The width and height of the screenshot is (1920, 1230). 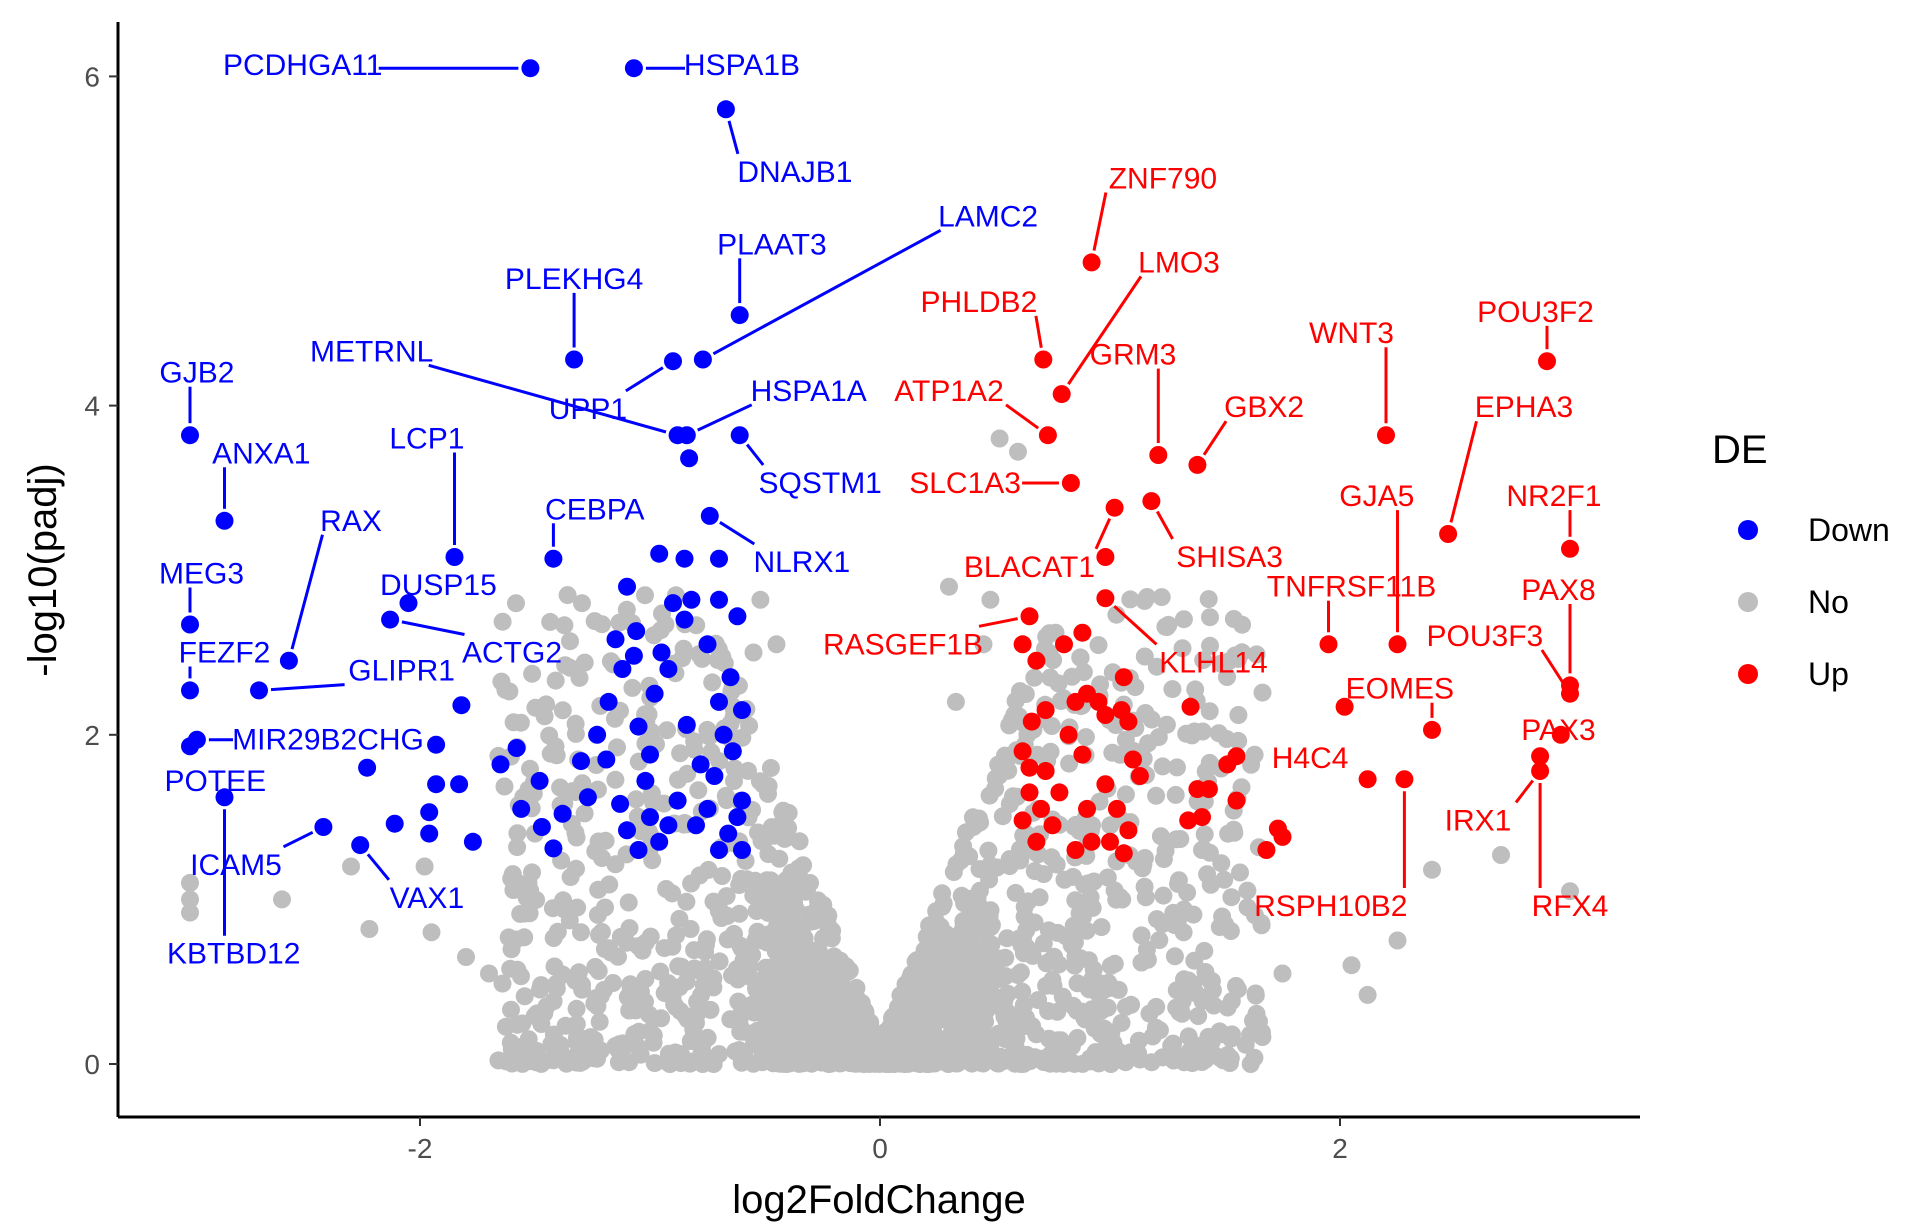 What do you see at coordinates (979, 302) in the screenshot?
I see `gene-label: PHLDB2` at bounding box center [979, 302].